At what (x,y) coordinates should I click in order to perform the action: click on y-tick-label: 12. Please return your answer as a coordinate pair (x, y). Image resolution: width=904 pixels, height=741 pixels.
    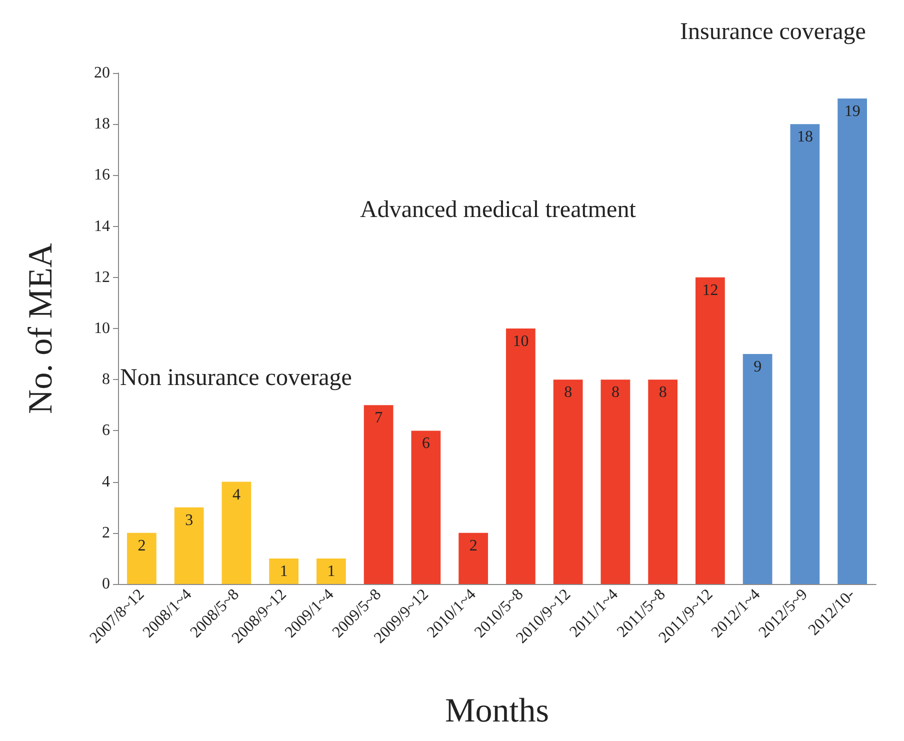
    Looking at the image, I should click on (102, 277).